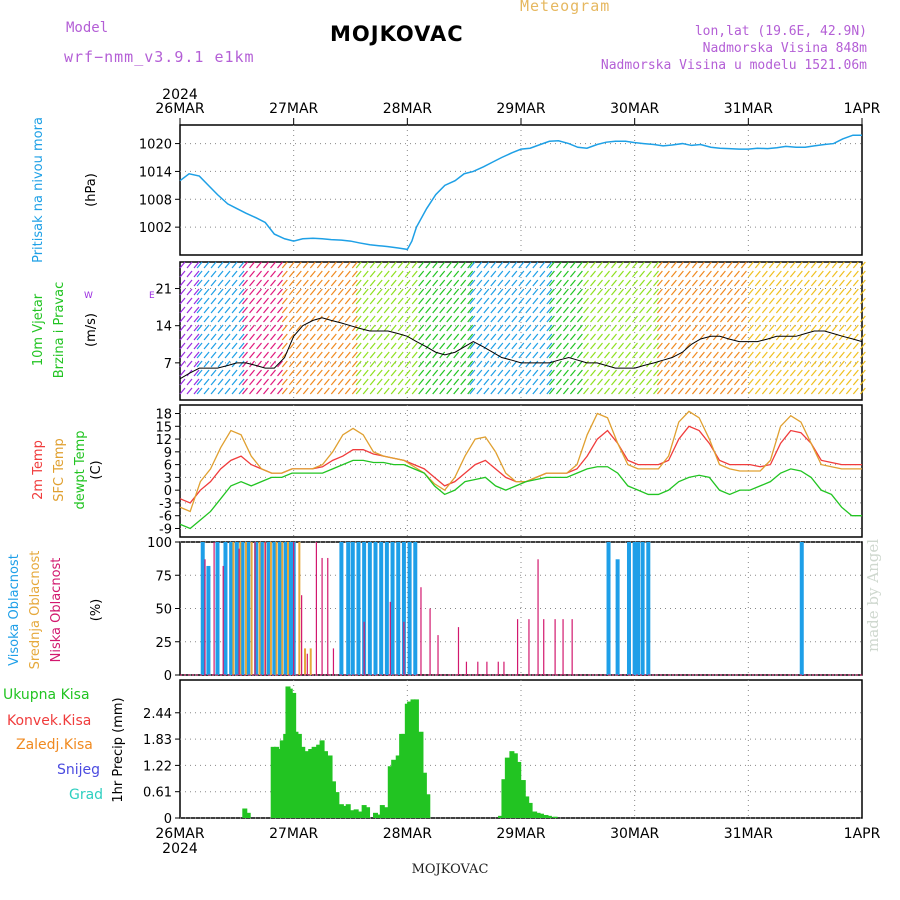 This screenshot has height=900, width=900. I want to click on low-cloud-axis-label: Niska Oblacnost, so click(56, 610).